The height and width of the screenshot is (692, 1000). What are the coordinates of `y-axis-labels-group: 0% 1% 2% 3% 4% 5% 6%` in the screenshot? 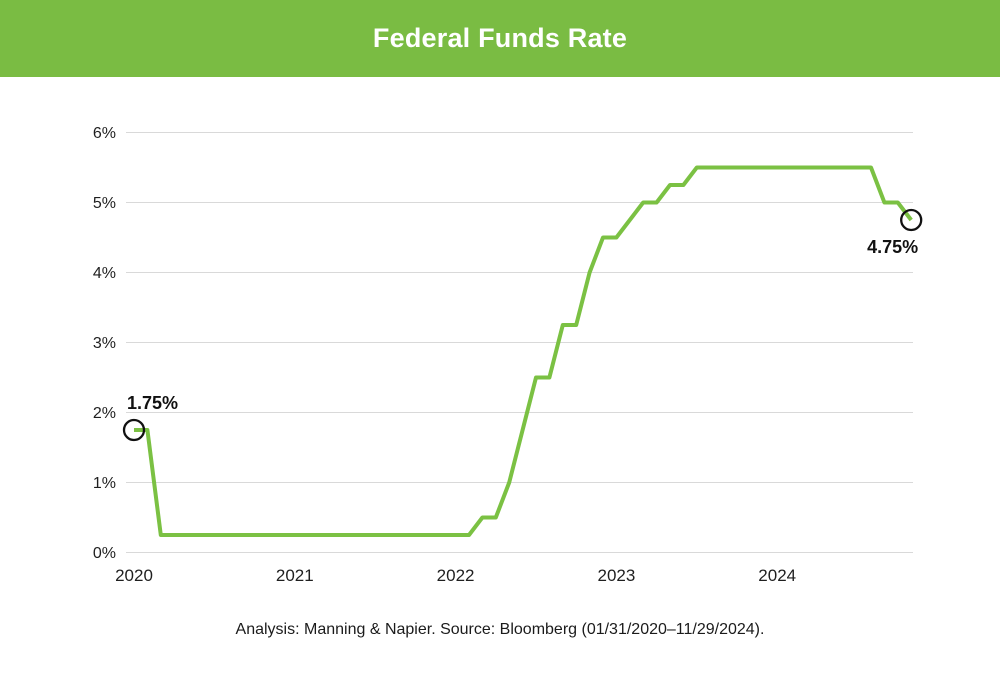 It's located at (104, 343).